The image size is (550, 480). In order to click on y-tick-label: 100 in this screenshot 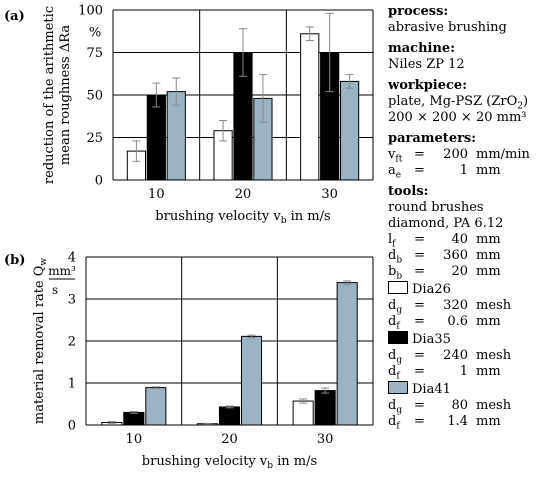, I will do `click(90, 11)`.